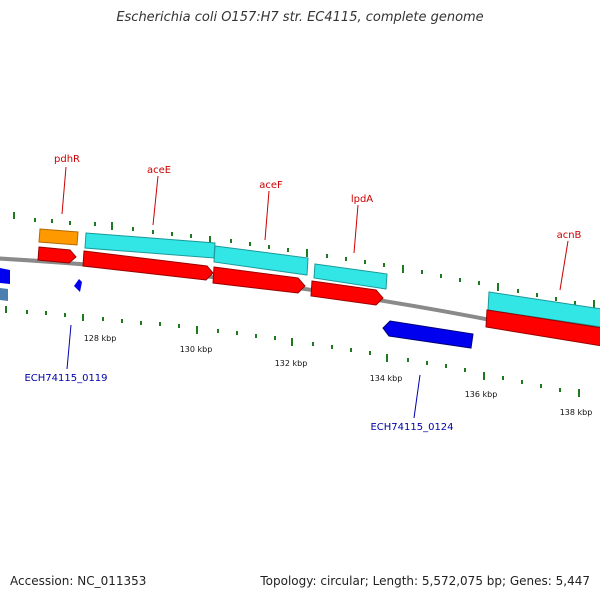 The height and width of the screenshot is (600, 600). I want to click on cds-arrow-reverse, so click(428, 334).